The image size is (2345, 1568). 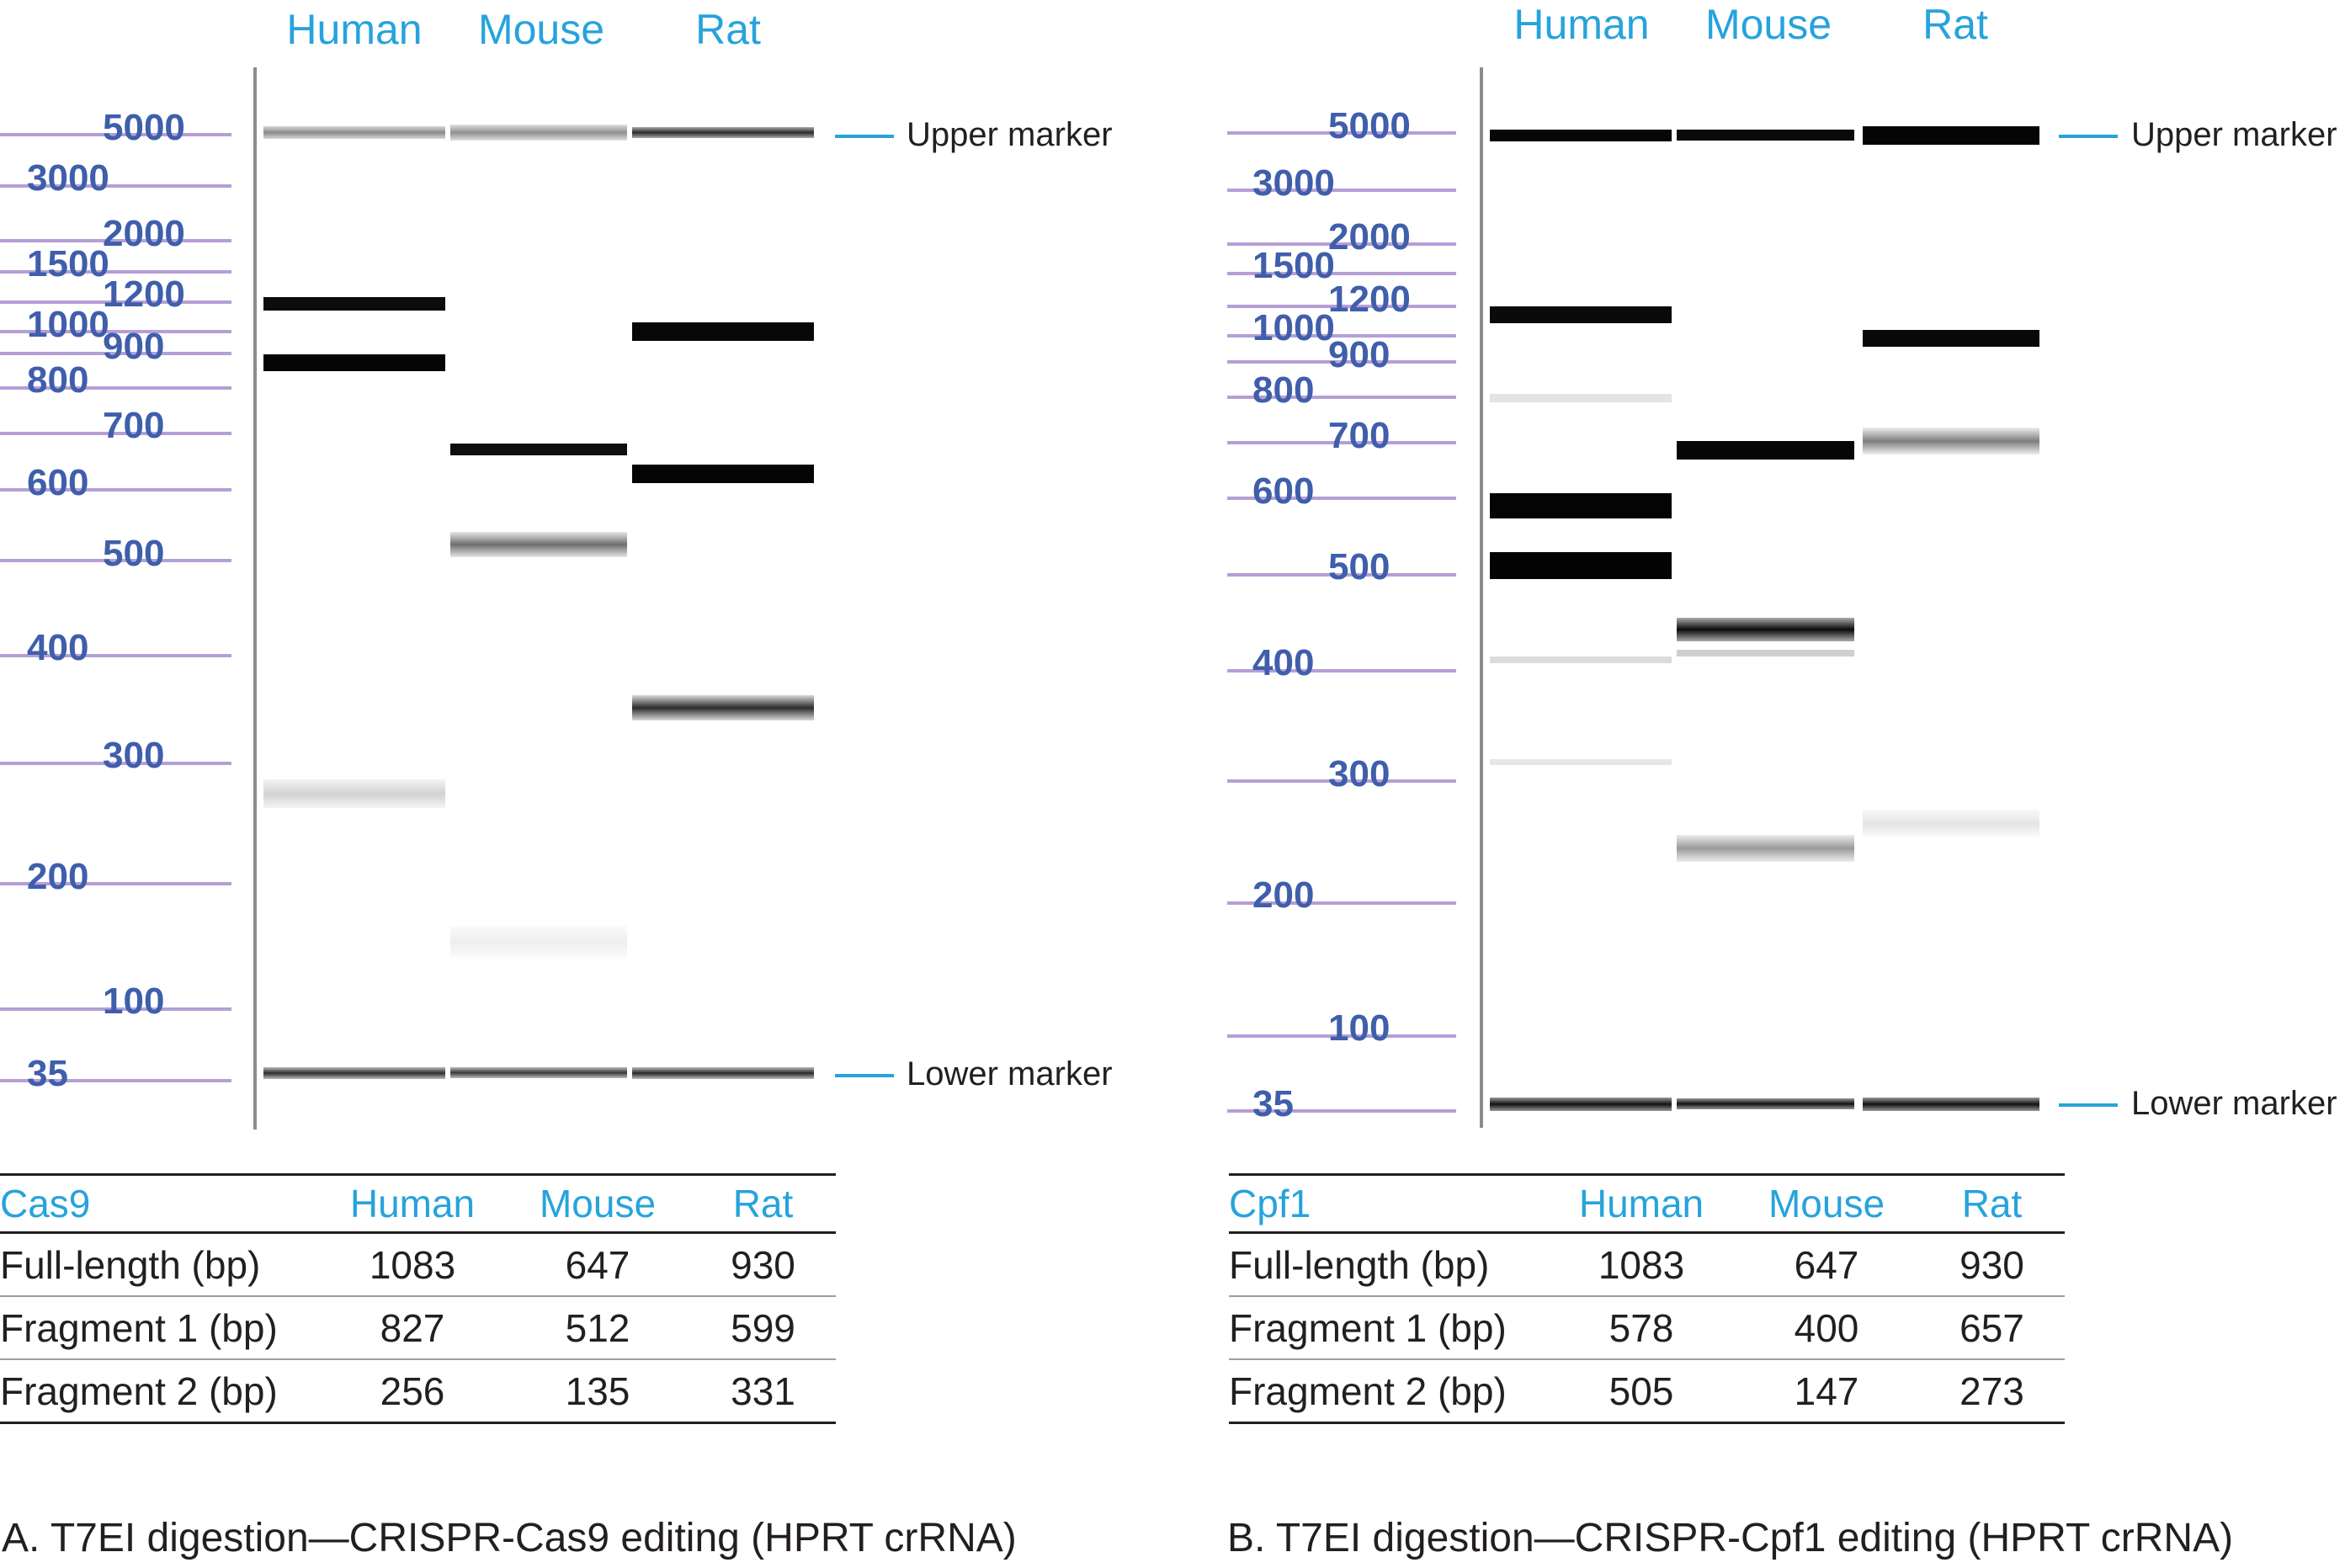 What do you see at coordinates (413, 1391) in the screenshot?
I see `table-cell: 256` at bounding box center [413, 1391].